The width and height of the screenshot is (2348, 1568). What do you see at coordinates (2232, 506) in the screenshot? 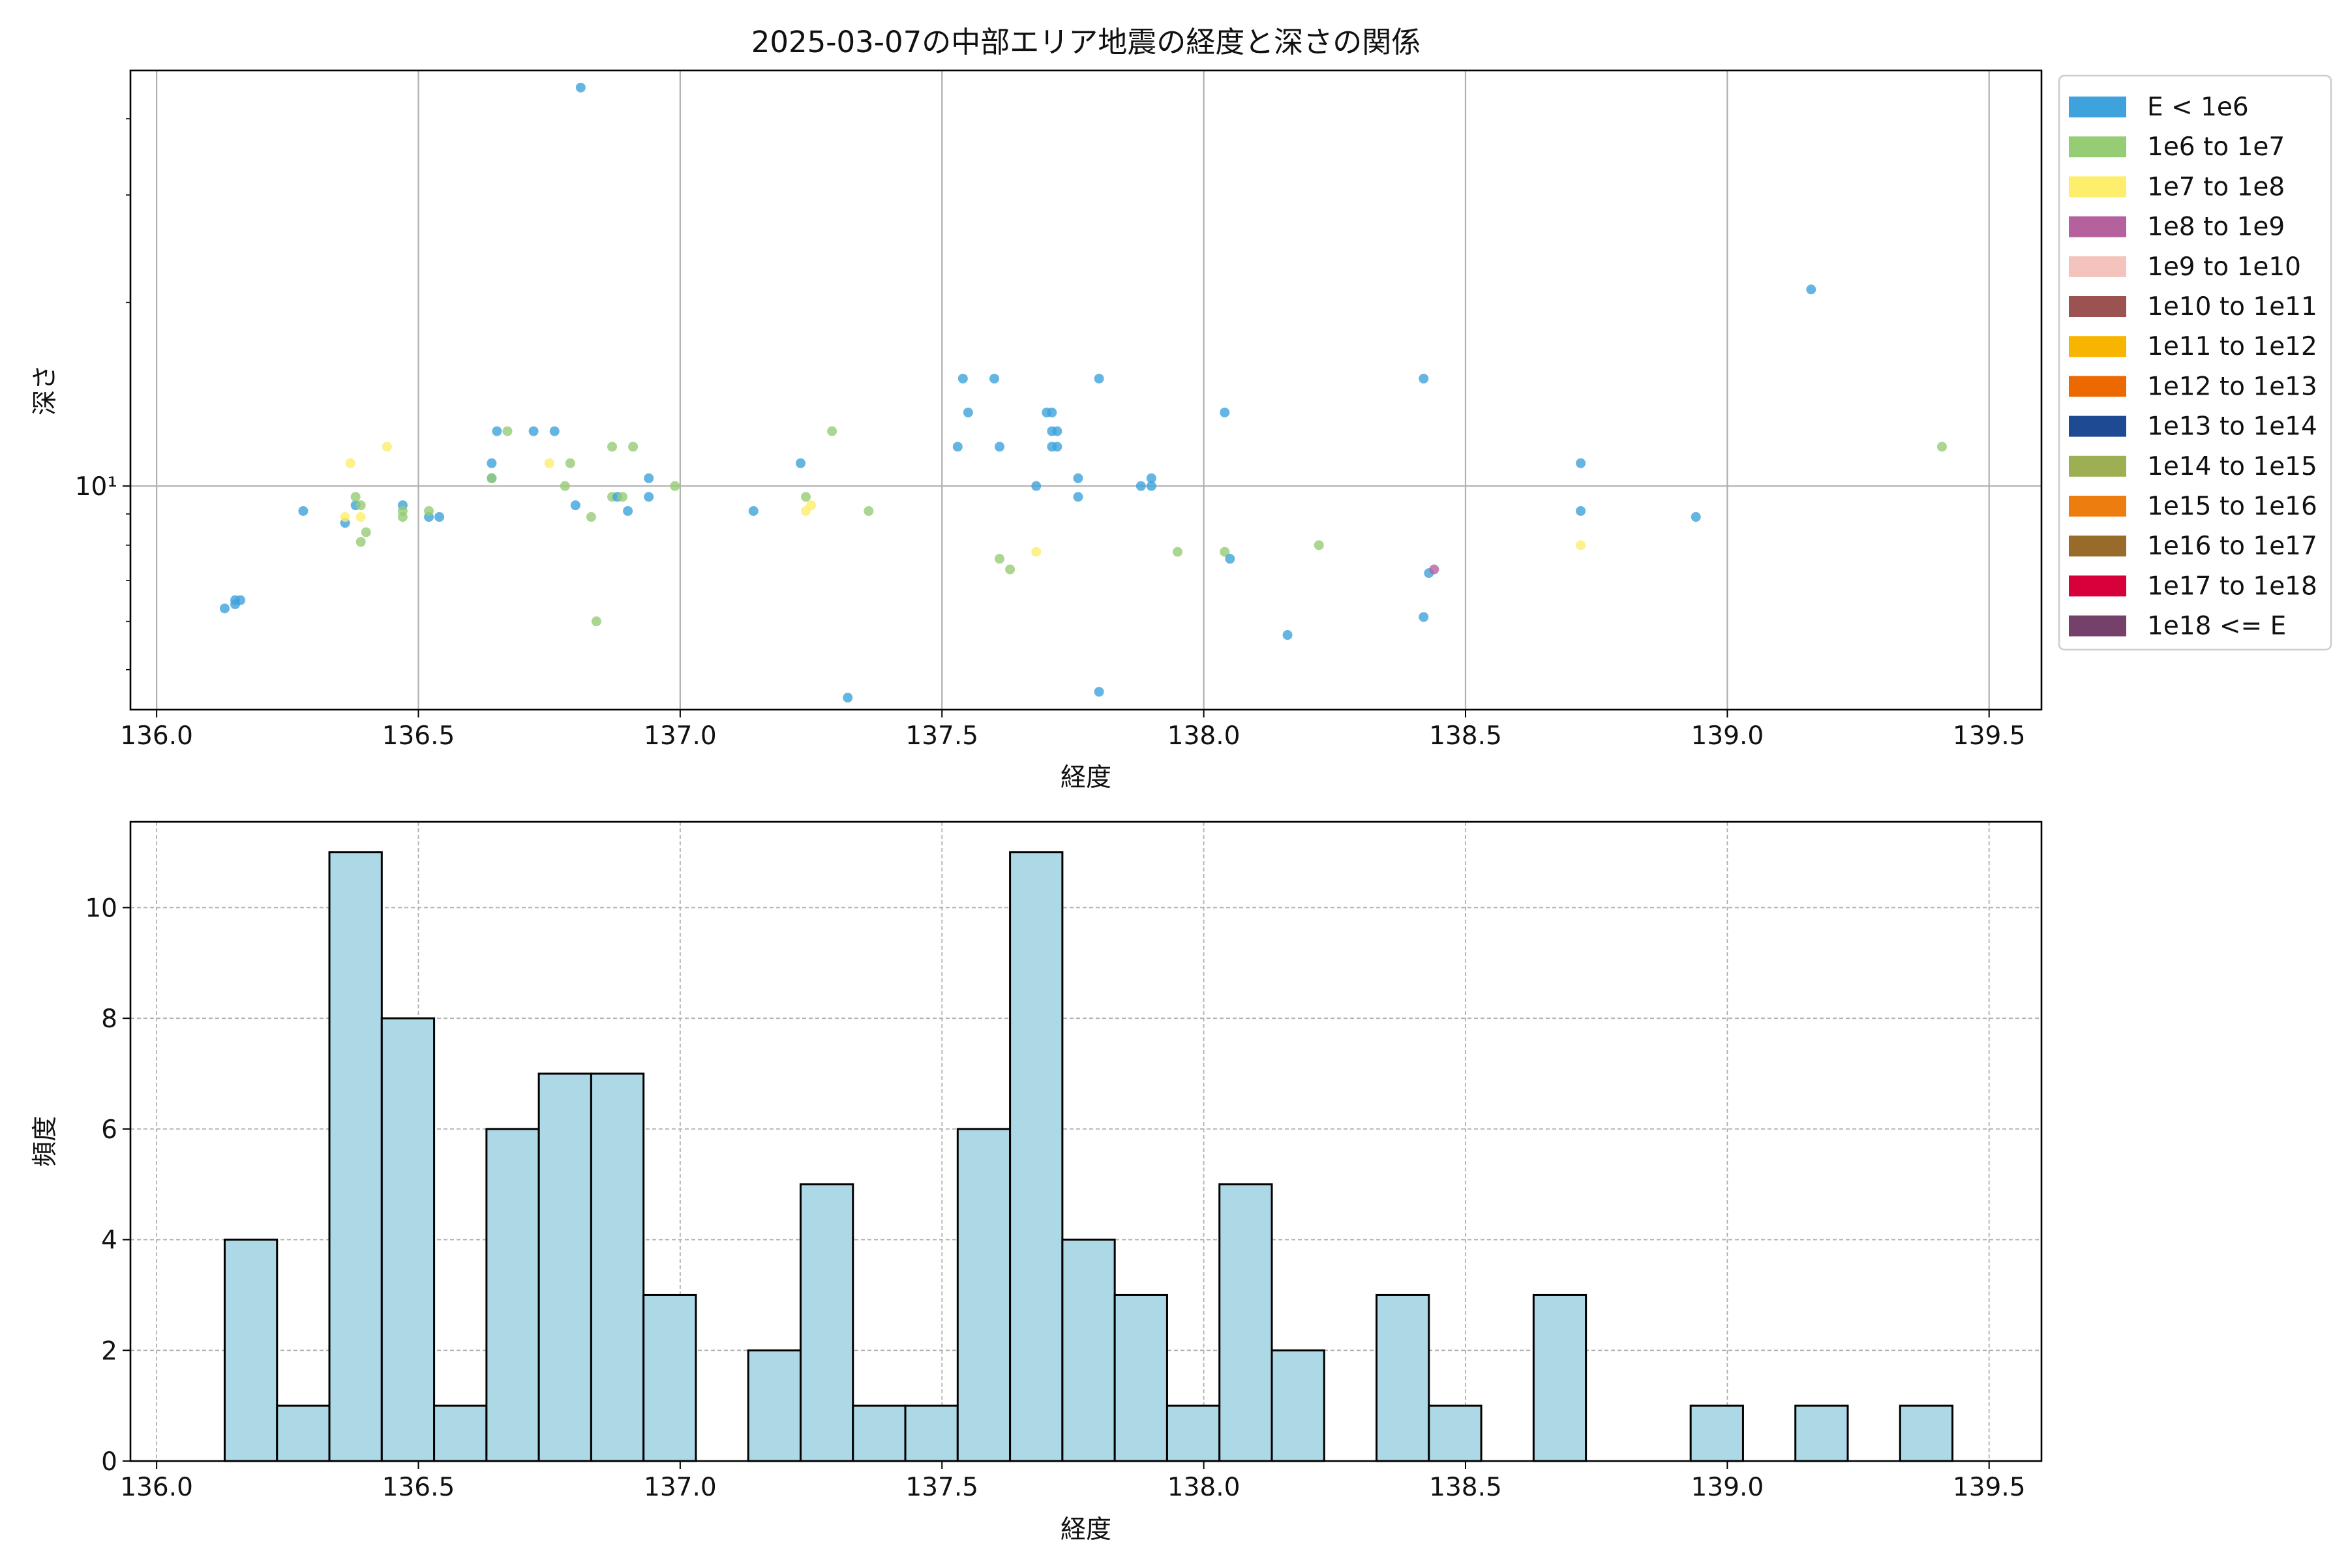
I see `legend-label: 1e15 to 1e16` at bounding box center [2232, 506].